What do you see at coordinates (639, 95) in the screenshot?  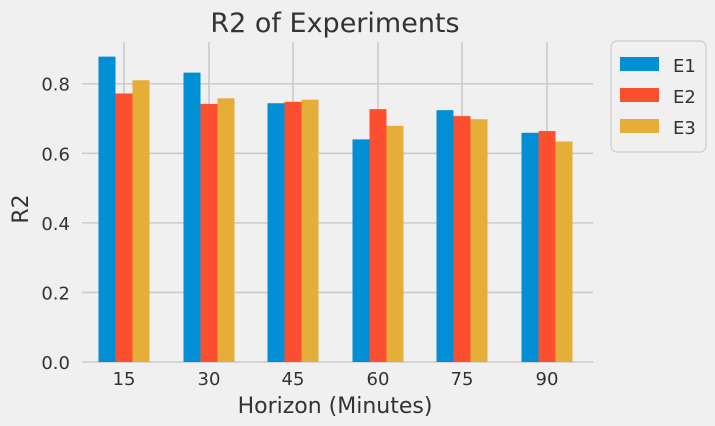 I see `legend-swatch-e2` at bounding box center [639, 95].